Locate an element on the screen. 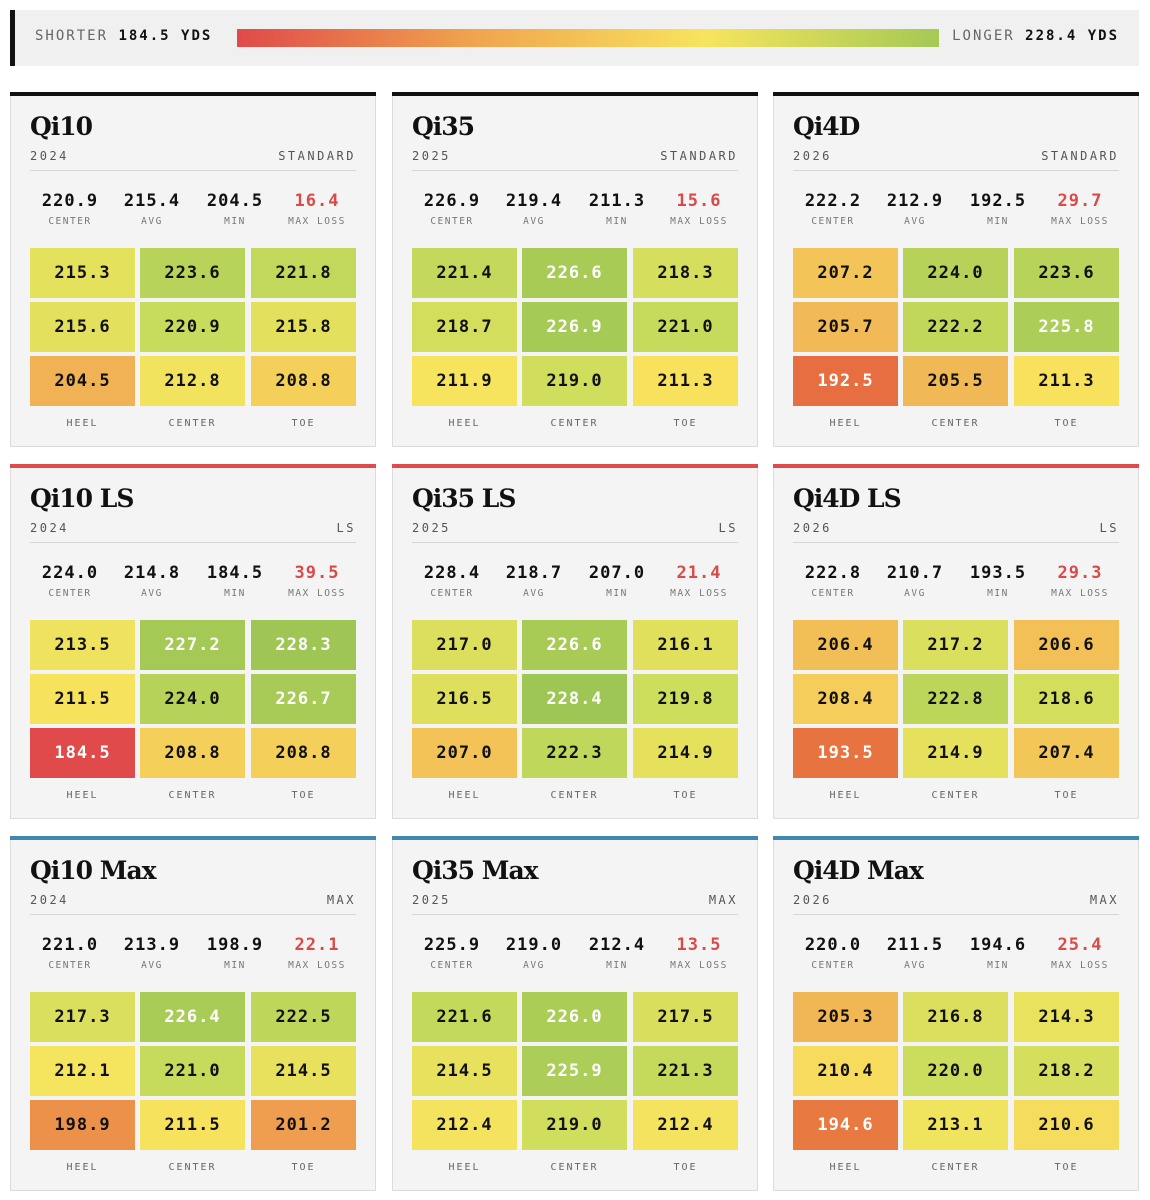 This screenshot has width=1150, height=1200. stat-value: 210.7 is located at coordinates (915, 573).